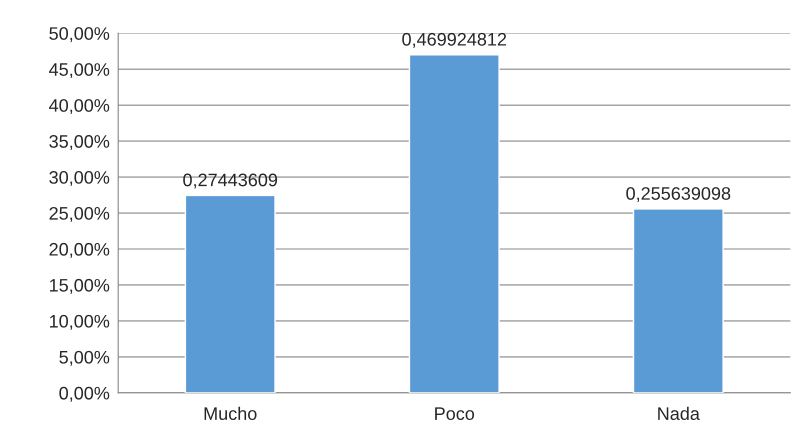 The image size is (804, 437). Describe the element at coordinates (80, 214) in the screenshot. I see `y-tick-label: 25,00%` at that location.